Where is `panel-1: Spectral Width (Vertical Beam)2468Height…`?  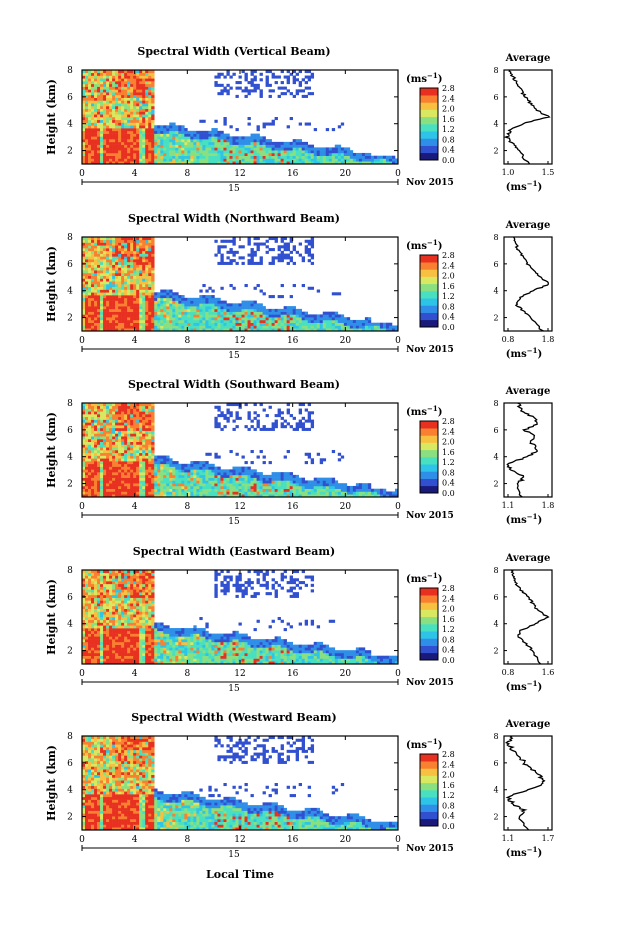
panel-1: Spectral Width (Vertical Beam)2468Height… is located at coordinates (299, 119).